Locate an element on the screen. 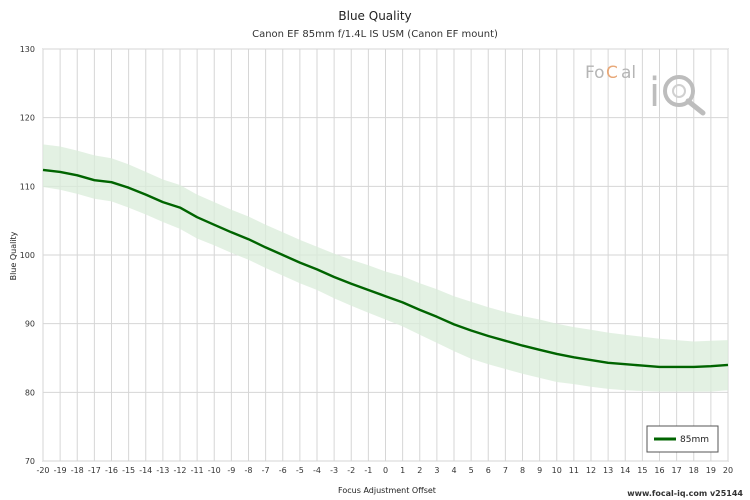 This screenshot has width=750, height=500. svg-text: al is located at coordinates (628, 73).